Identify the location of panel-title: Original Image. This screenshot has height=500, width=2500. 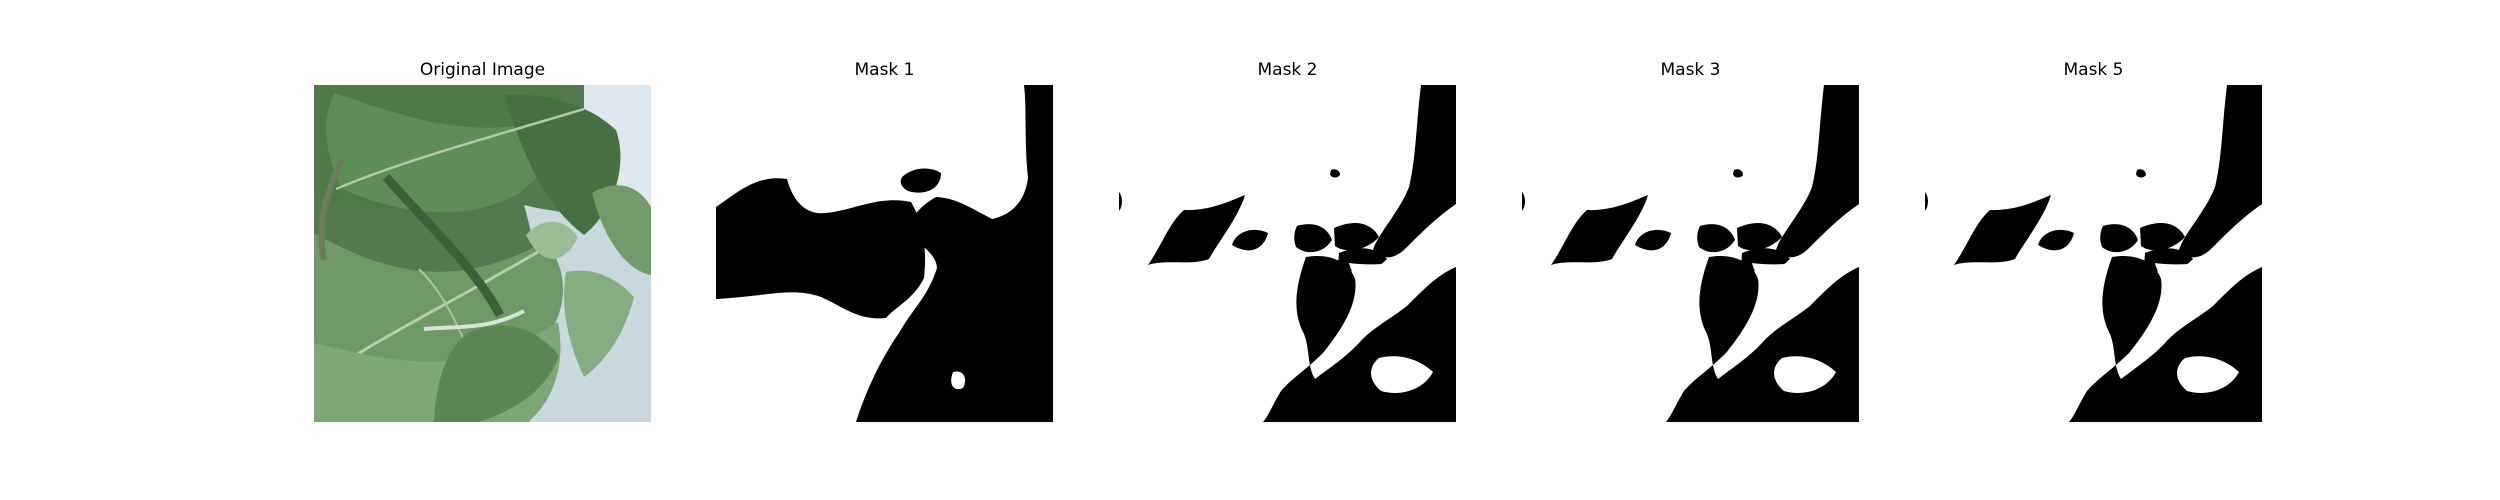
(482, 70).